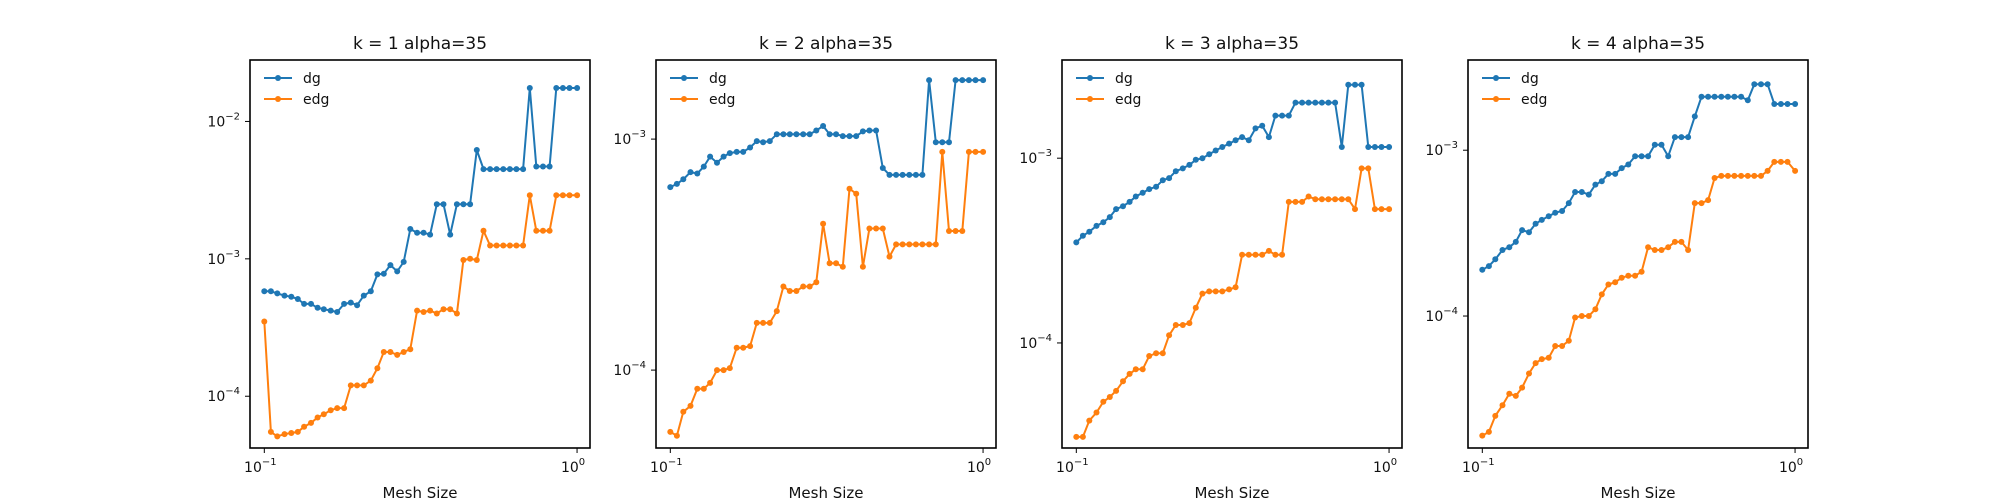 Image resolution: width=2000 pixels, height=500 pixels. I want to click on series-dg, so click(421, 200).